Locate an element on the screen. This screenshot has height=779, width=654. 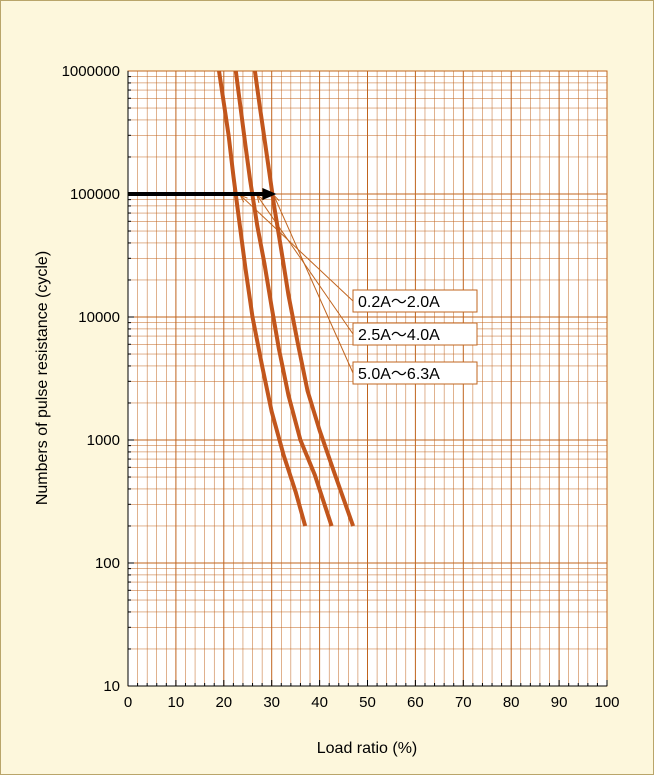
legend-label-3: 5.0A～6.3A is located at coordinates (399, 374).